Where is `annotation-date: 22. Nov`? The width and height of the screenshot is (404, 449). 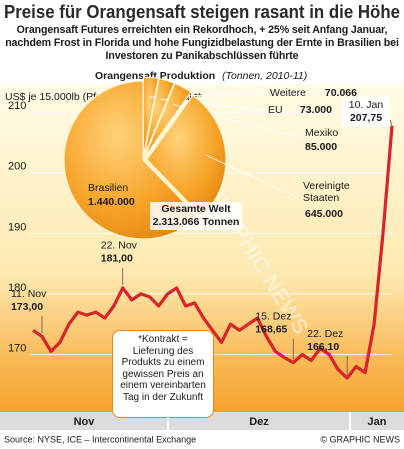 annotation-date: 22. Nov is located at coordinates (119, 246).